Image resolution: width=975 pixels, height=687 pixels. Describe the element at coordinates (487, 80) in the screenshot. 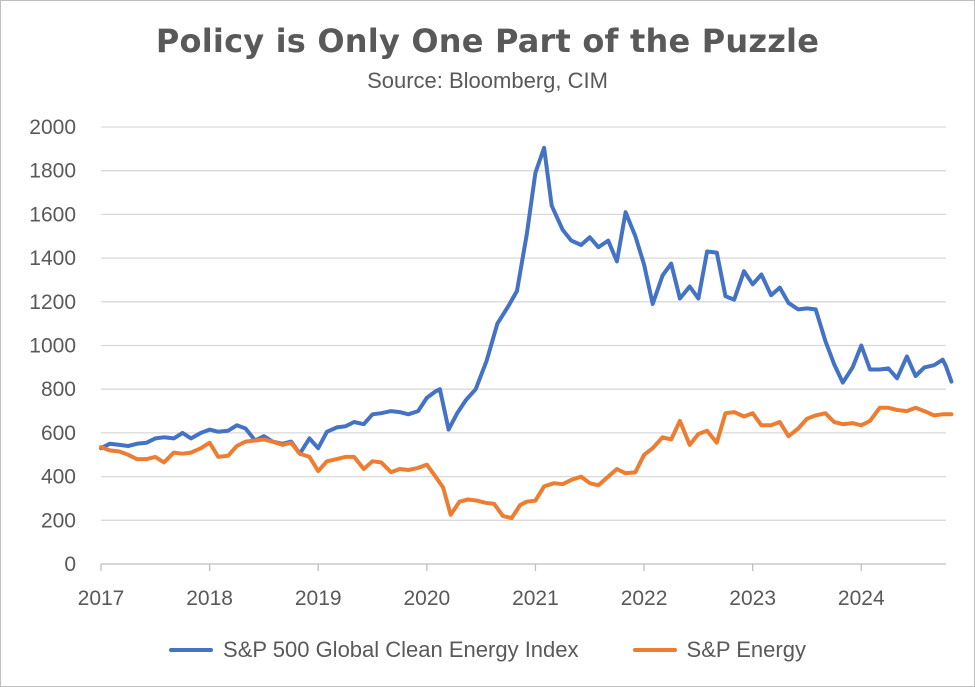

I see `chart-subtitle: Source: Bloomberg, CIM` at that location.